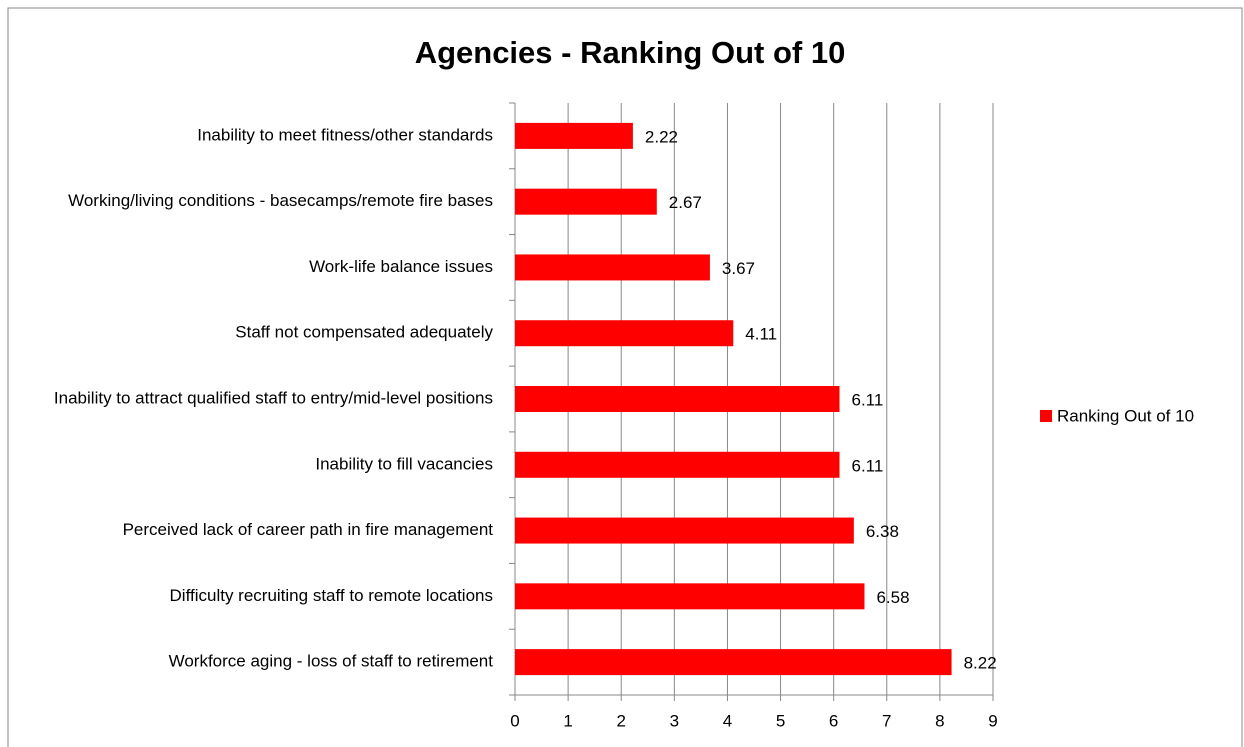  I want to click on data-label: 3.67, so click(738, 268).